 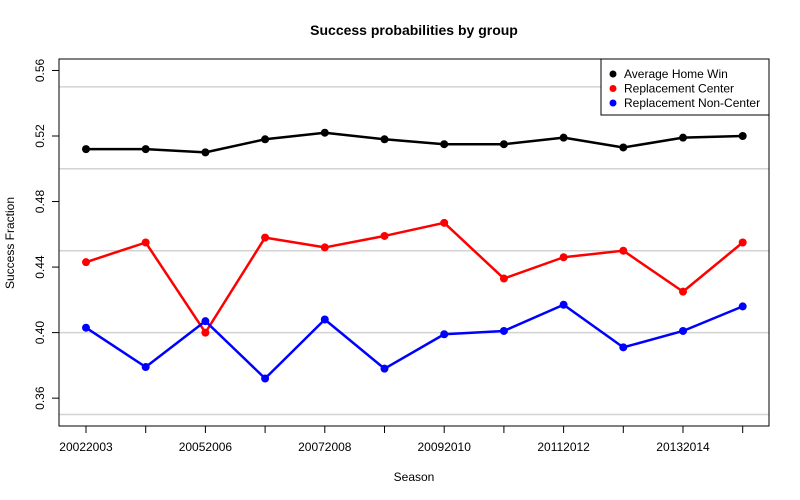 I want to click on x-tick-label: 20072008, so click(x=325, y=447).